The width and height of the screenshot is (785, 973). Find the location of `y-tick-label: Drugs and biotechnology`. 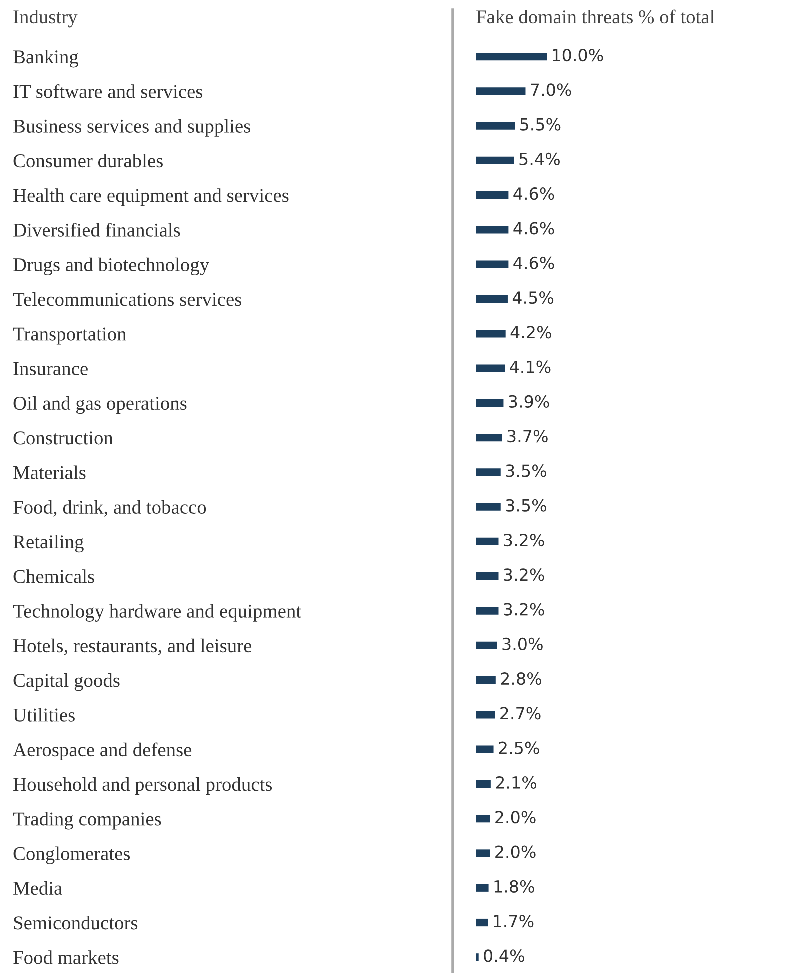

y-tick-label: Drugs and biotechnology is located at coordinates (112, 267).